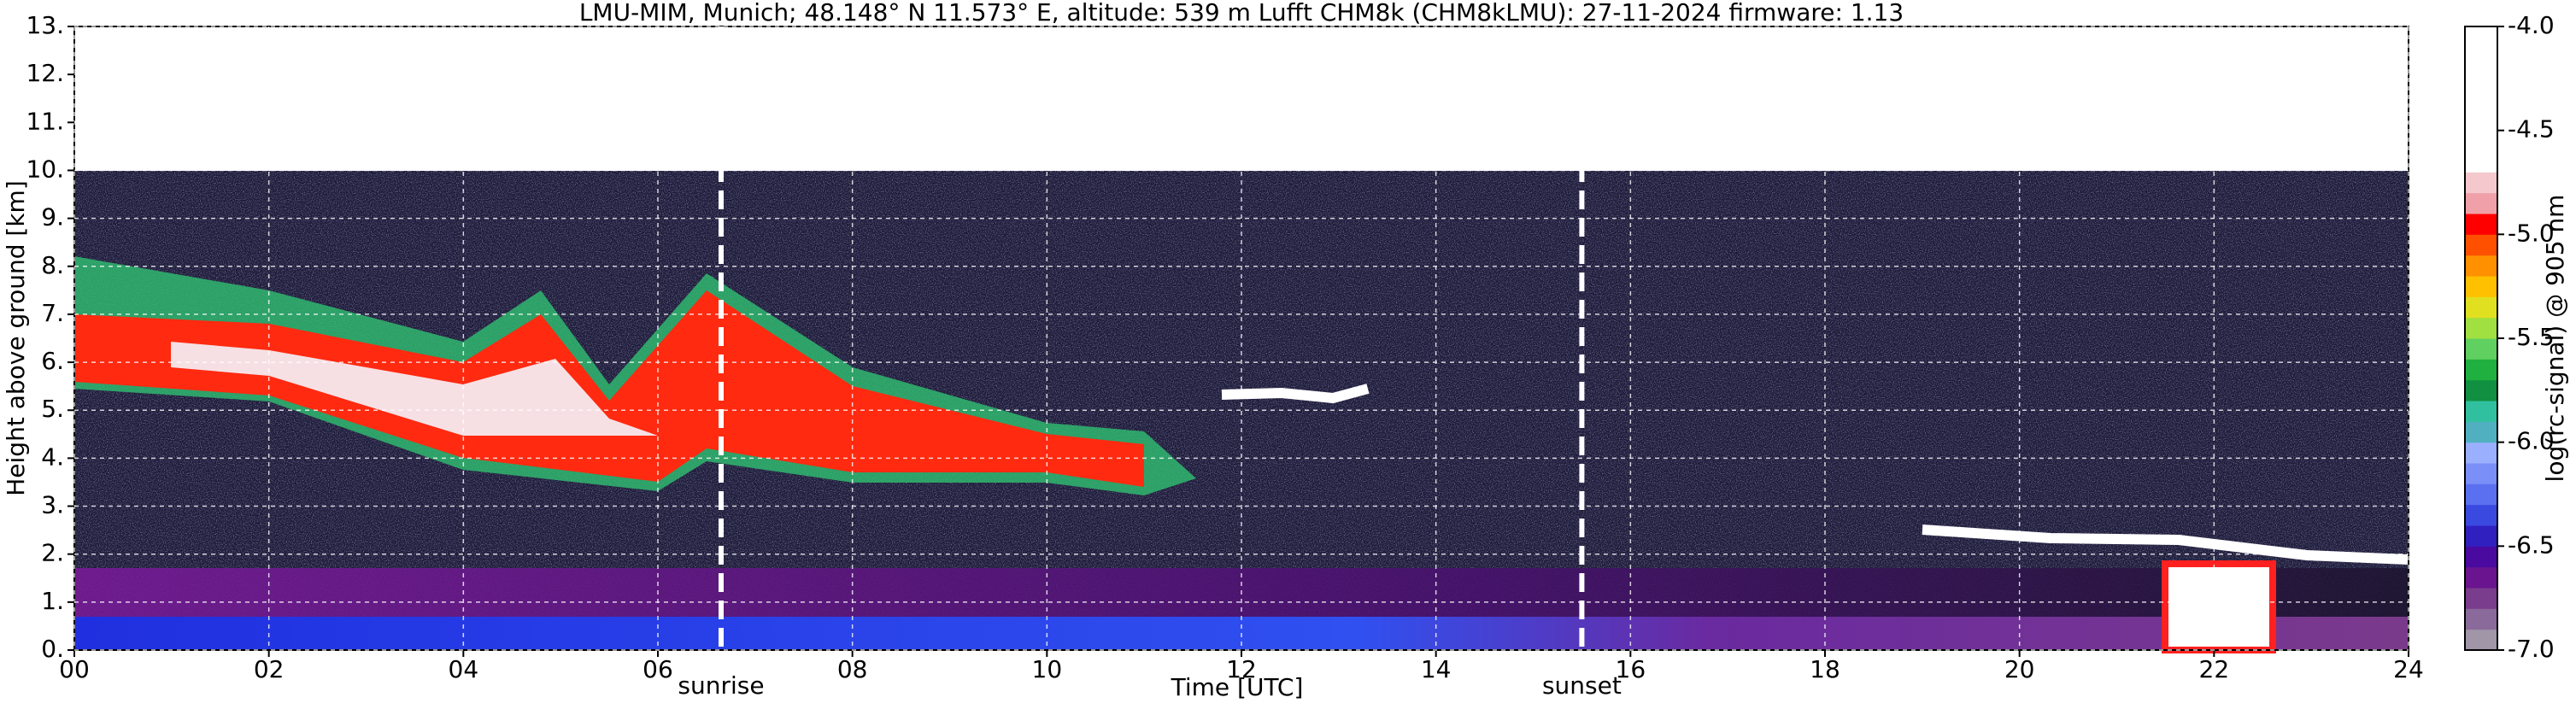 The height and width of the screenshot is (709, 2576). What do you see at coordinates (2531, 441) in the screenshot?
I see `colorbar-tick-label: -6.0` at bounding box center [2531, 441].